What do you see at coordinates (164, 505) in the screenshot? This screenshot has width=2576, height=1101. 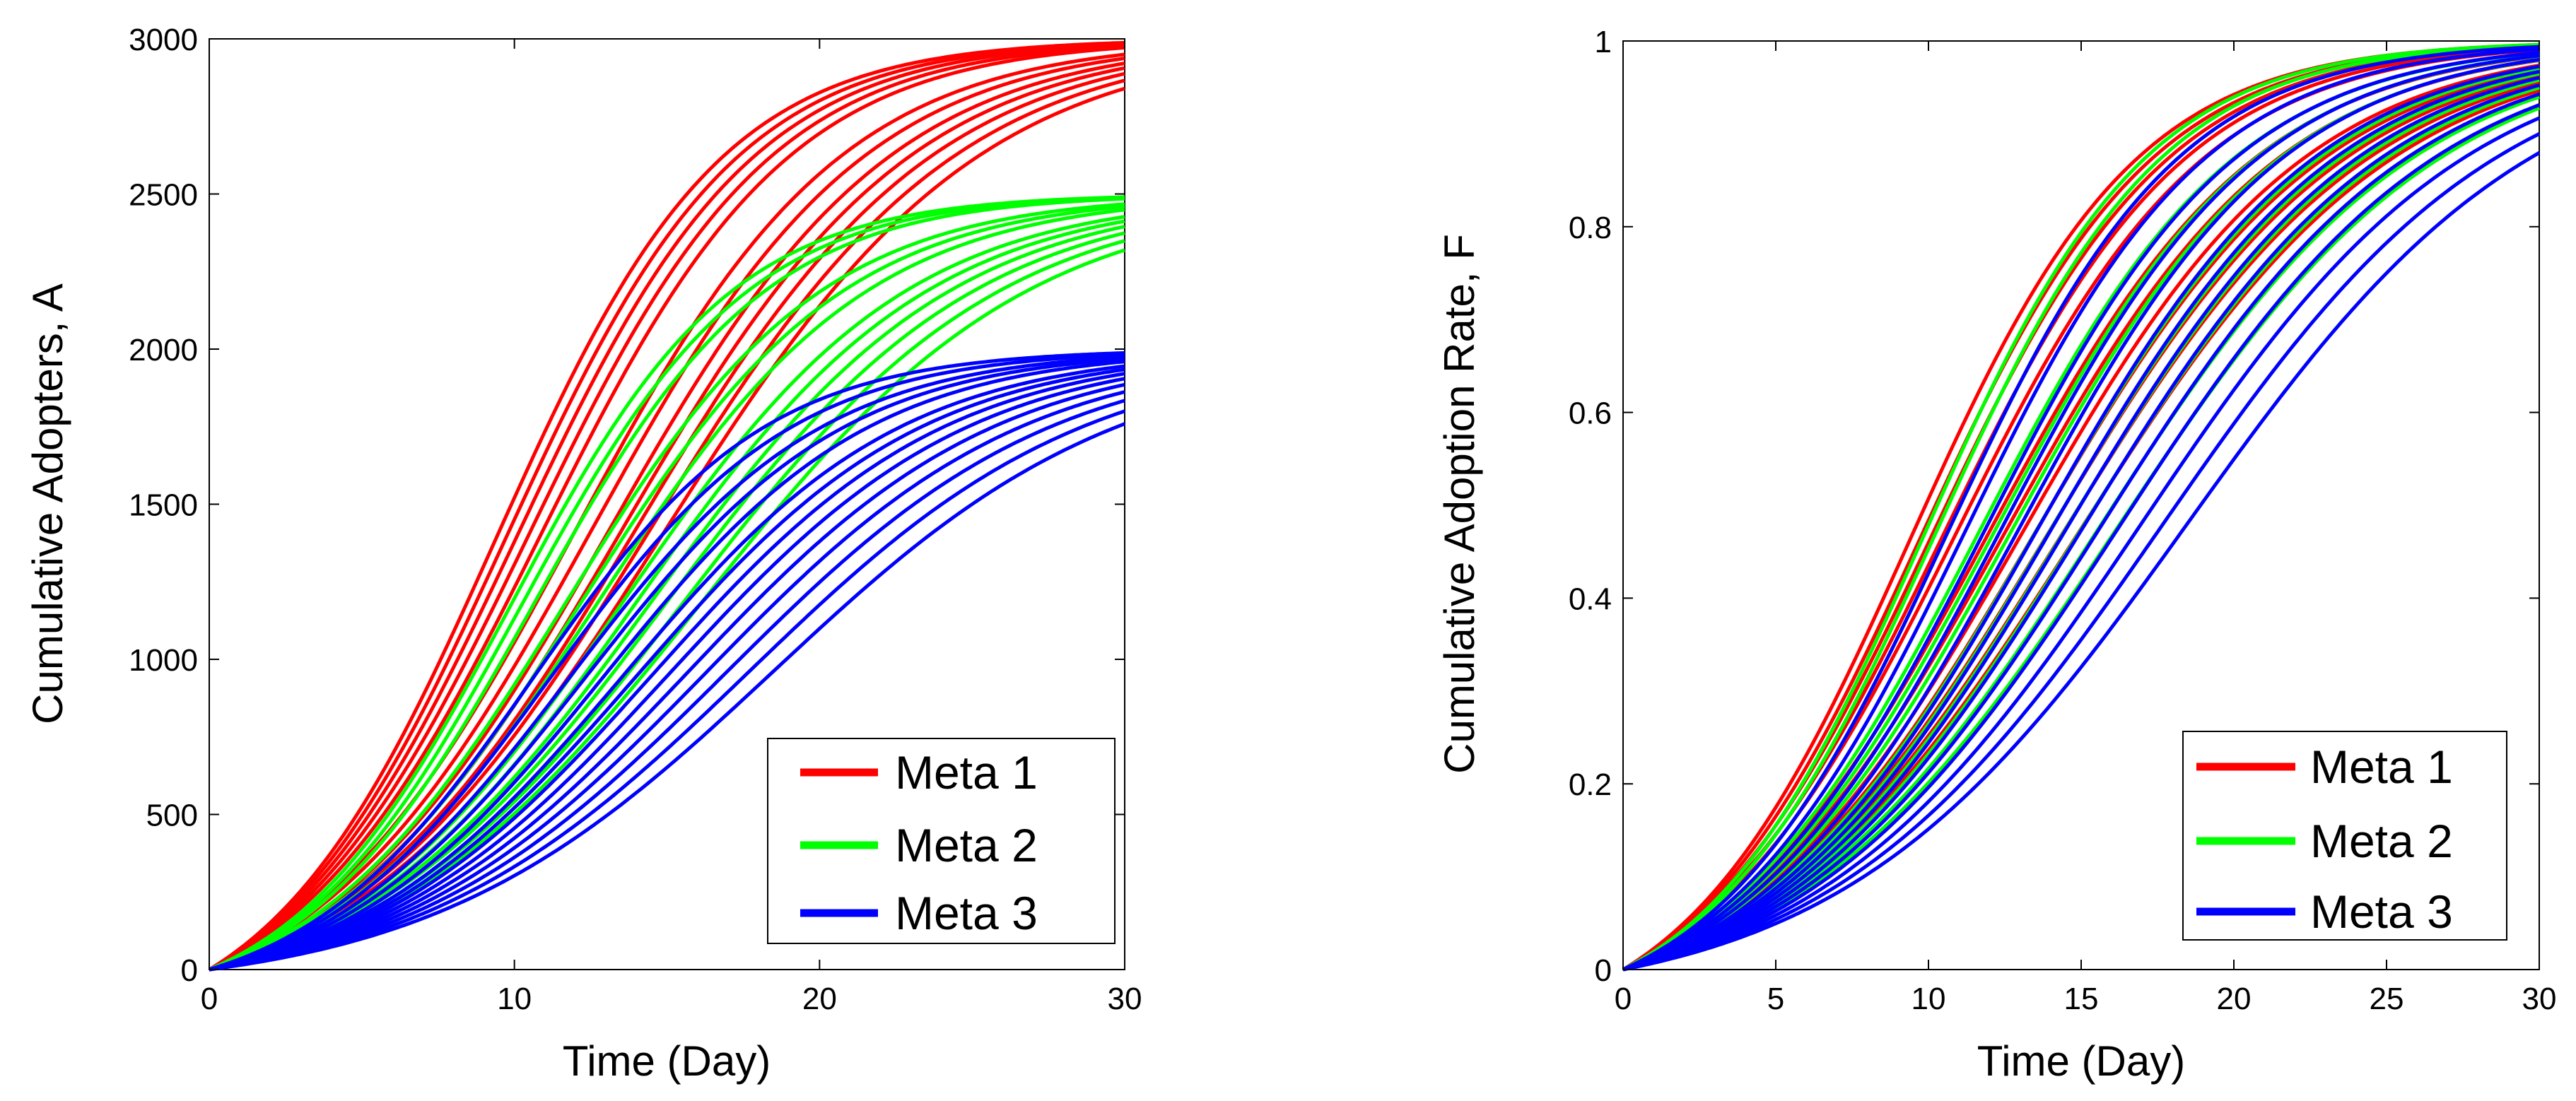 I see `y-tick-label: 1500` at bounding box center [164, 505].